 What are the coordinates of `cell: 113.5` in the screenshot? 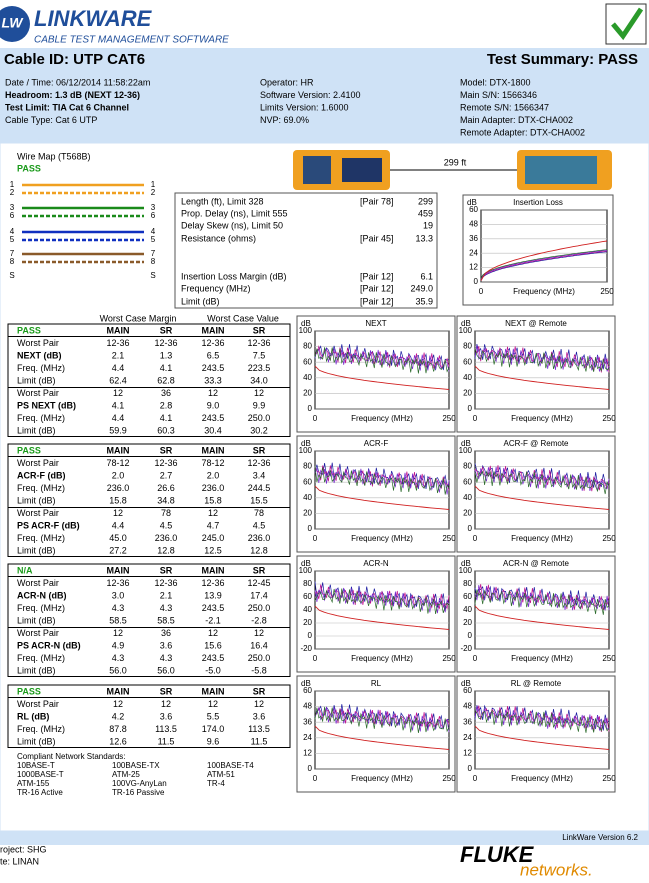 It's located at (166, 729).